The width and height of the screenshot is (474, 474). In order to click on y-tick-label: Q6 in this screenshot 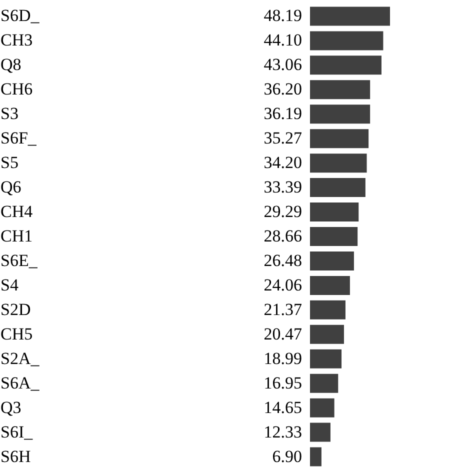, I will do `click(11, 187)`.